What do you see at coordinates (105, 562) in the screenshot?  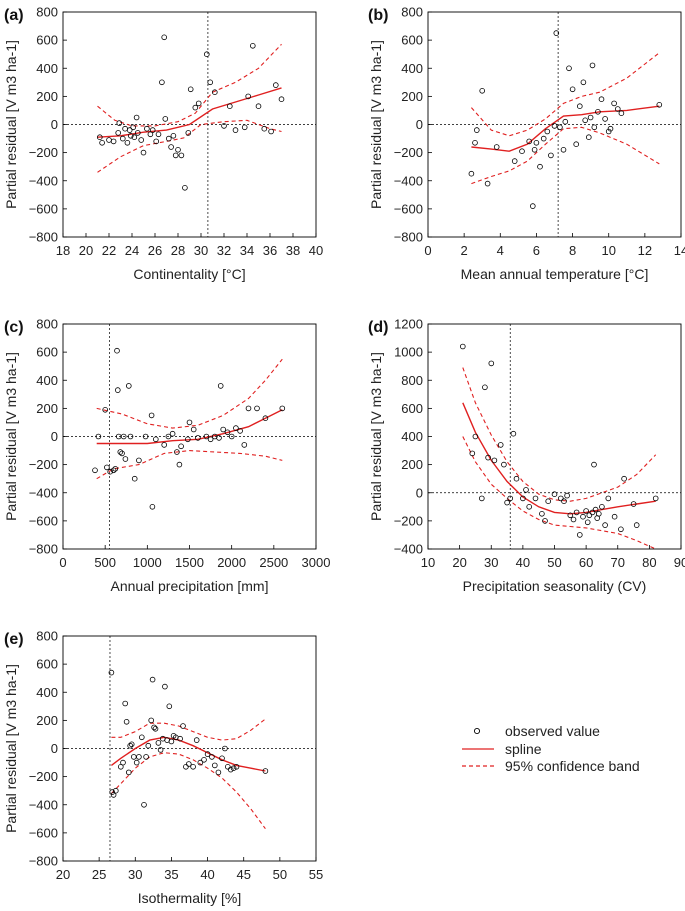 I see `x-tick-label: 500` at bounding box center [105, 562].